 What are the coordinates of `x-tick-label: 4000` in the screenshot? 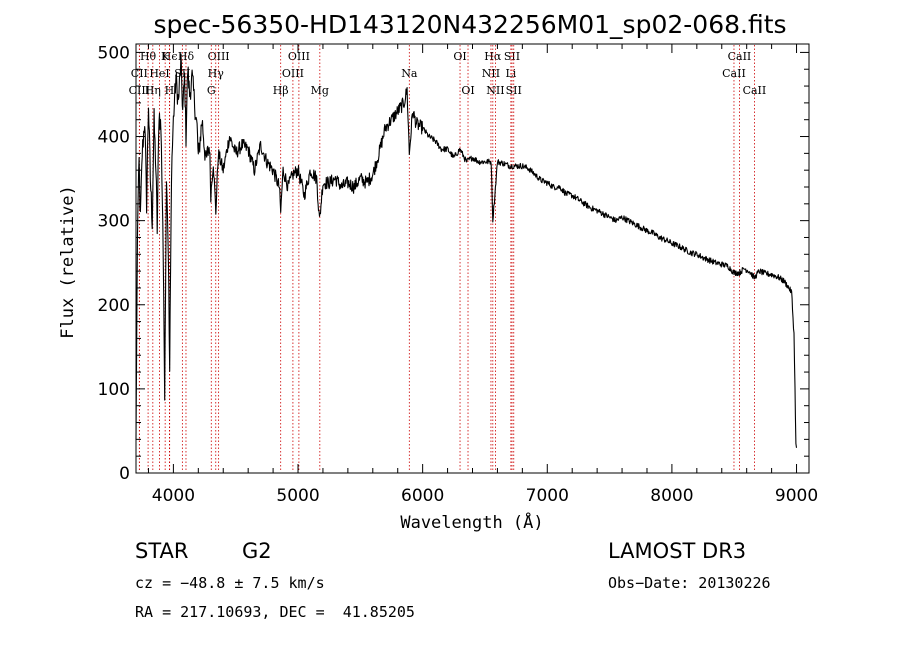 It's located at (173, 496).